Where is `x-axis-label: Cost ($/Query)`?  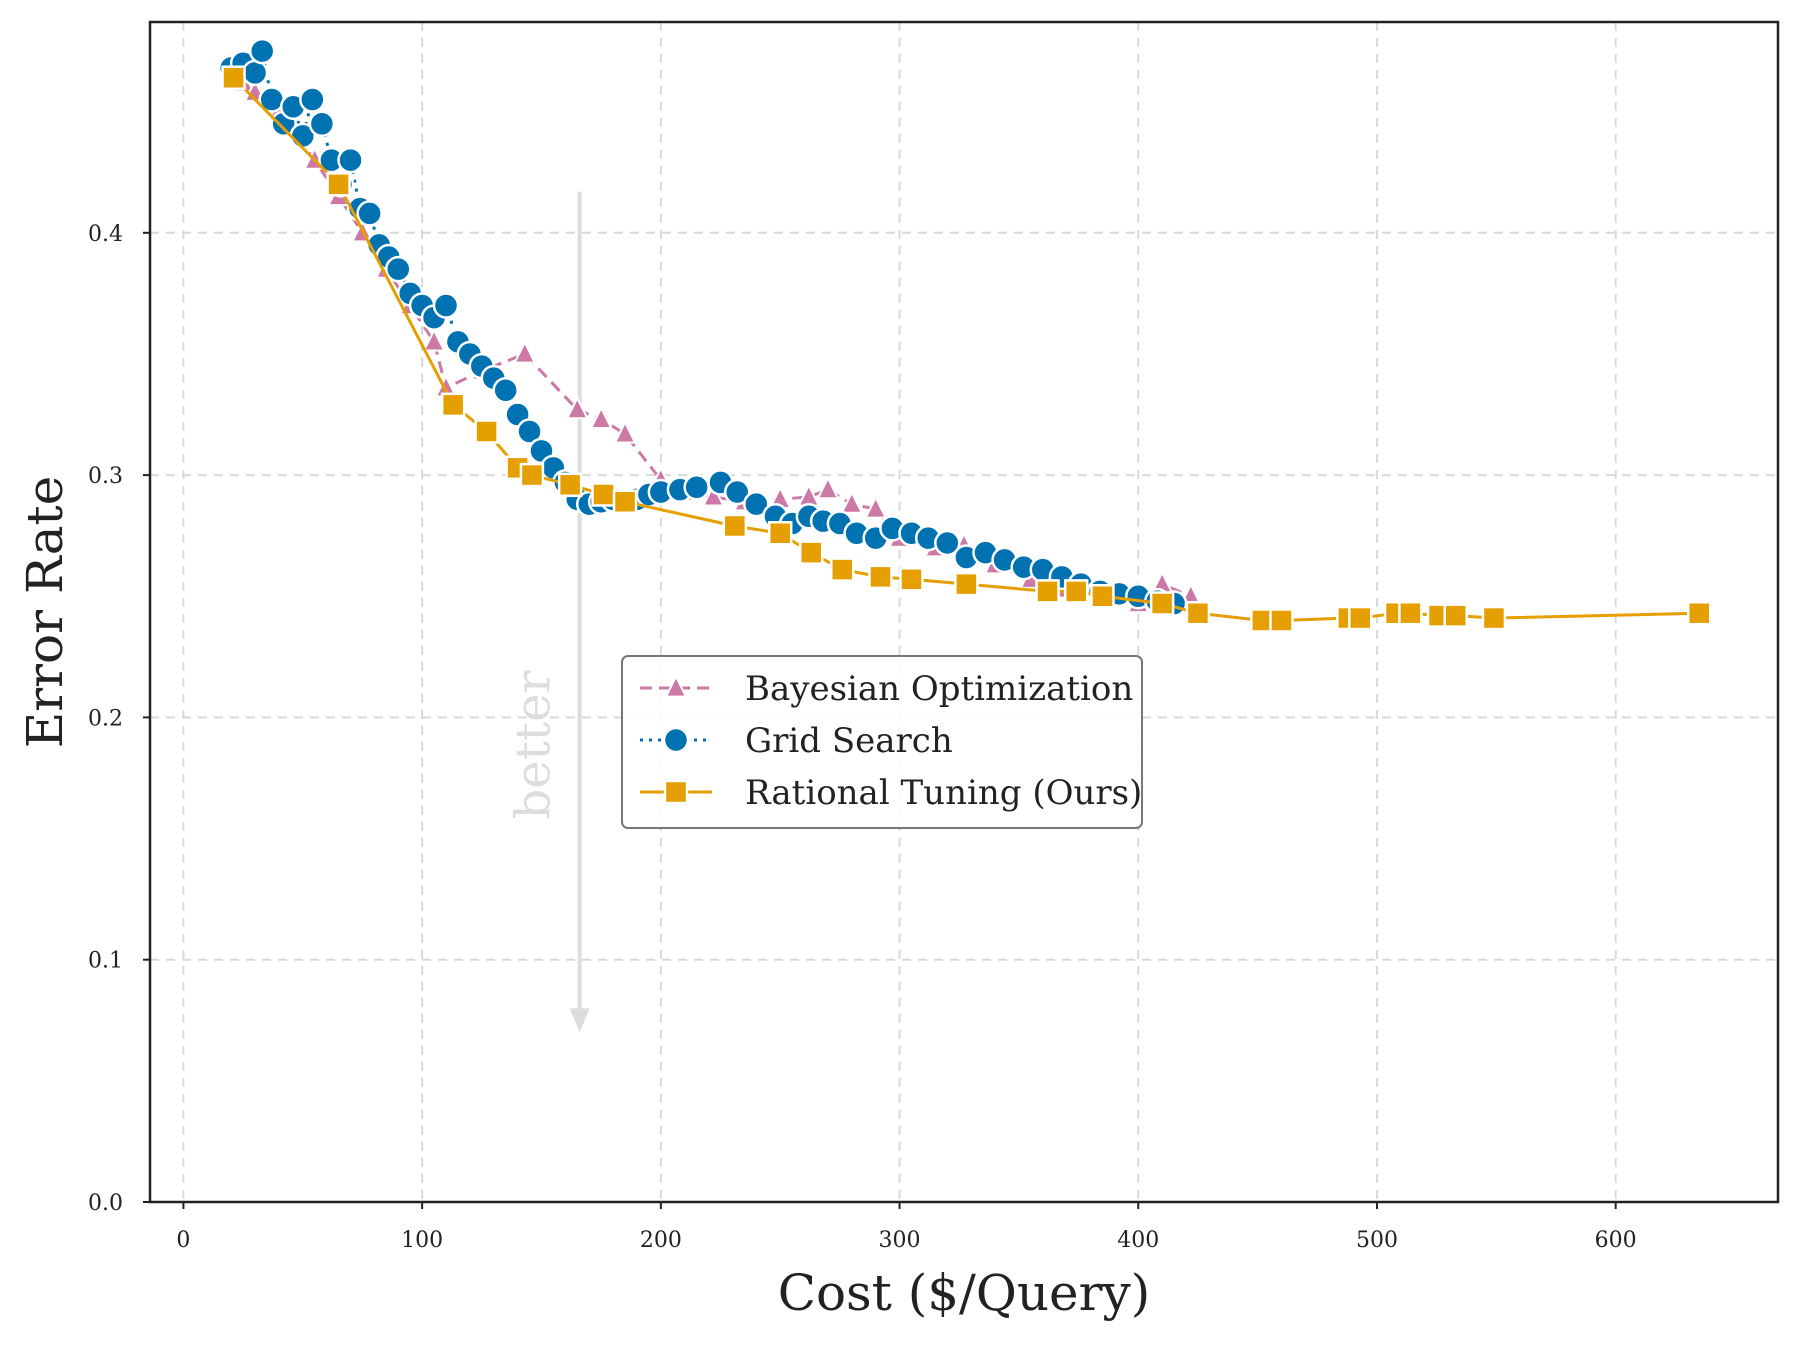 x-axis-label: Cost ($/Query) is located at coordinates (964, 1293).